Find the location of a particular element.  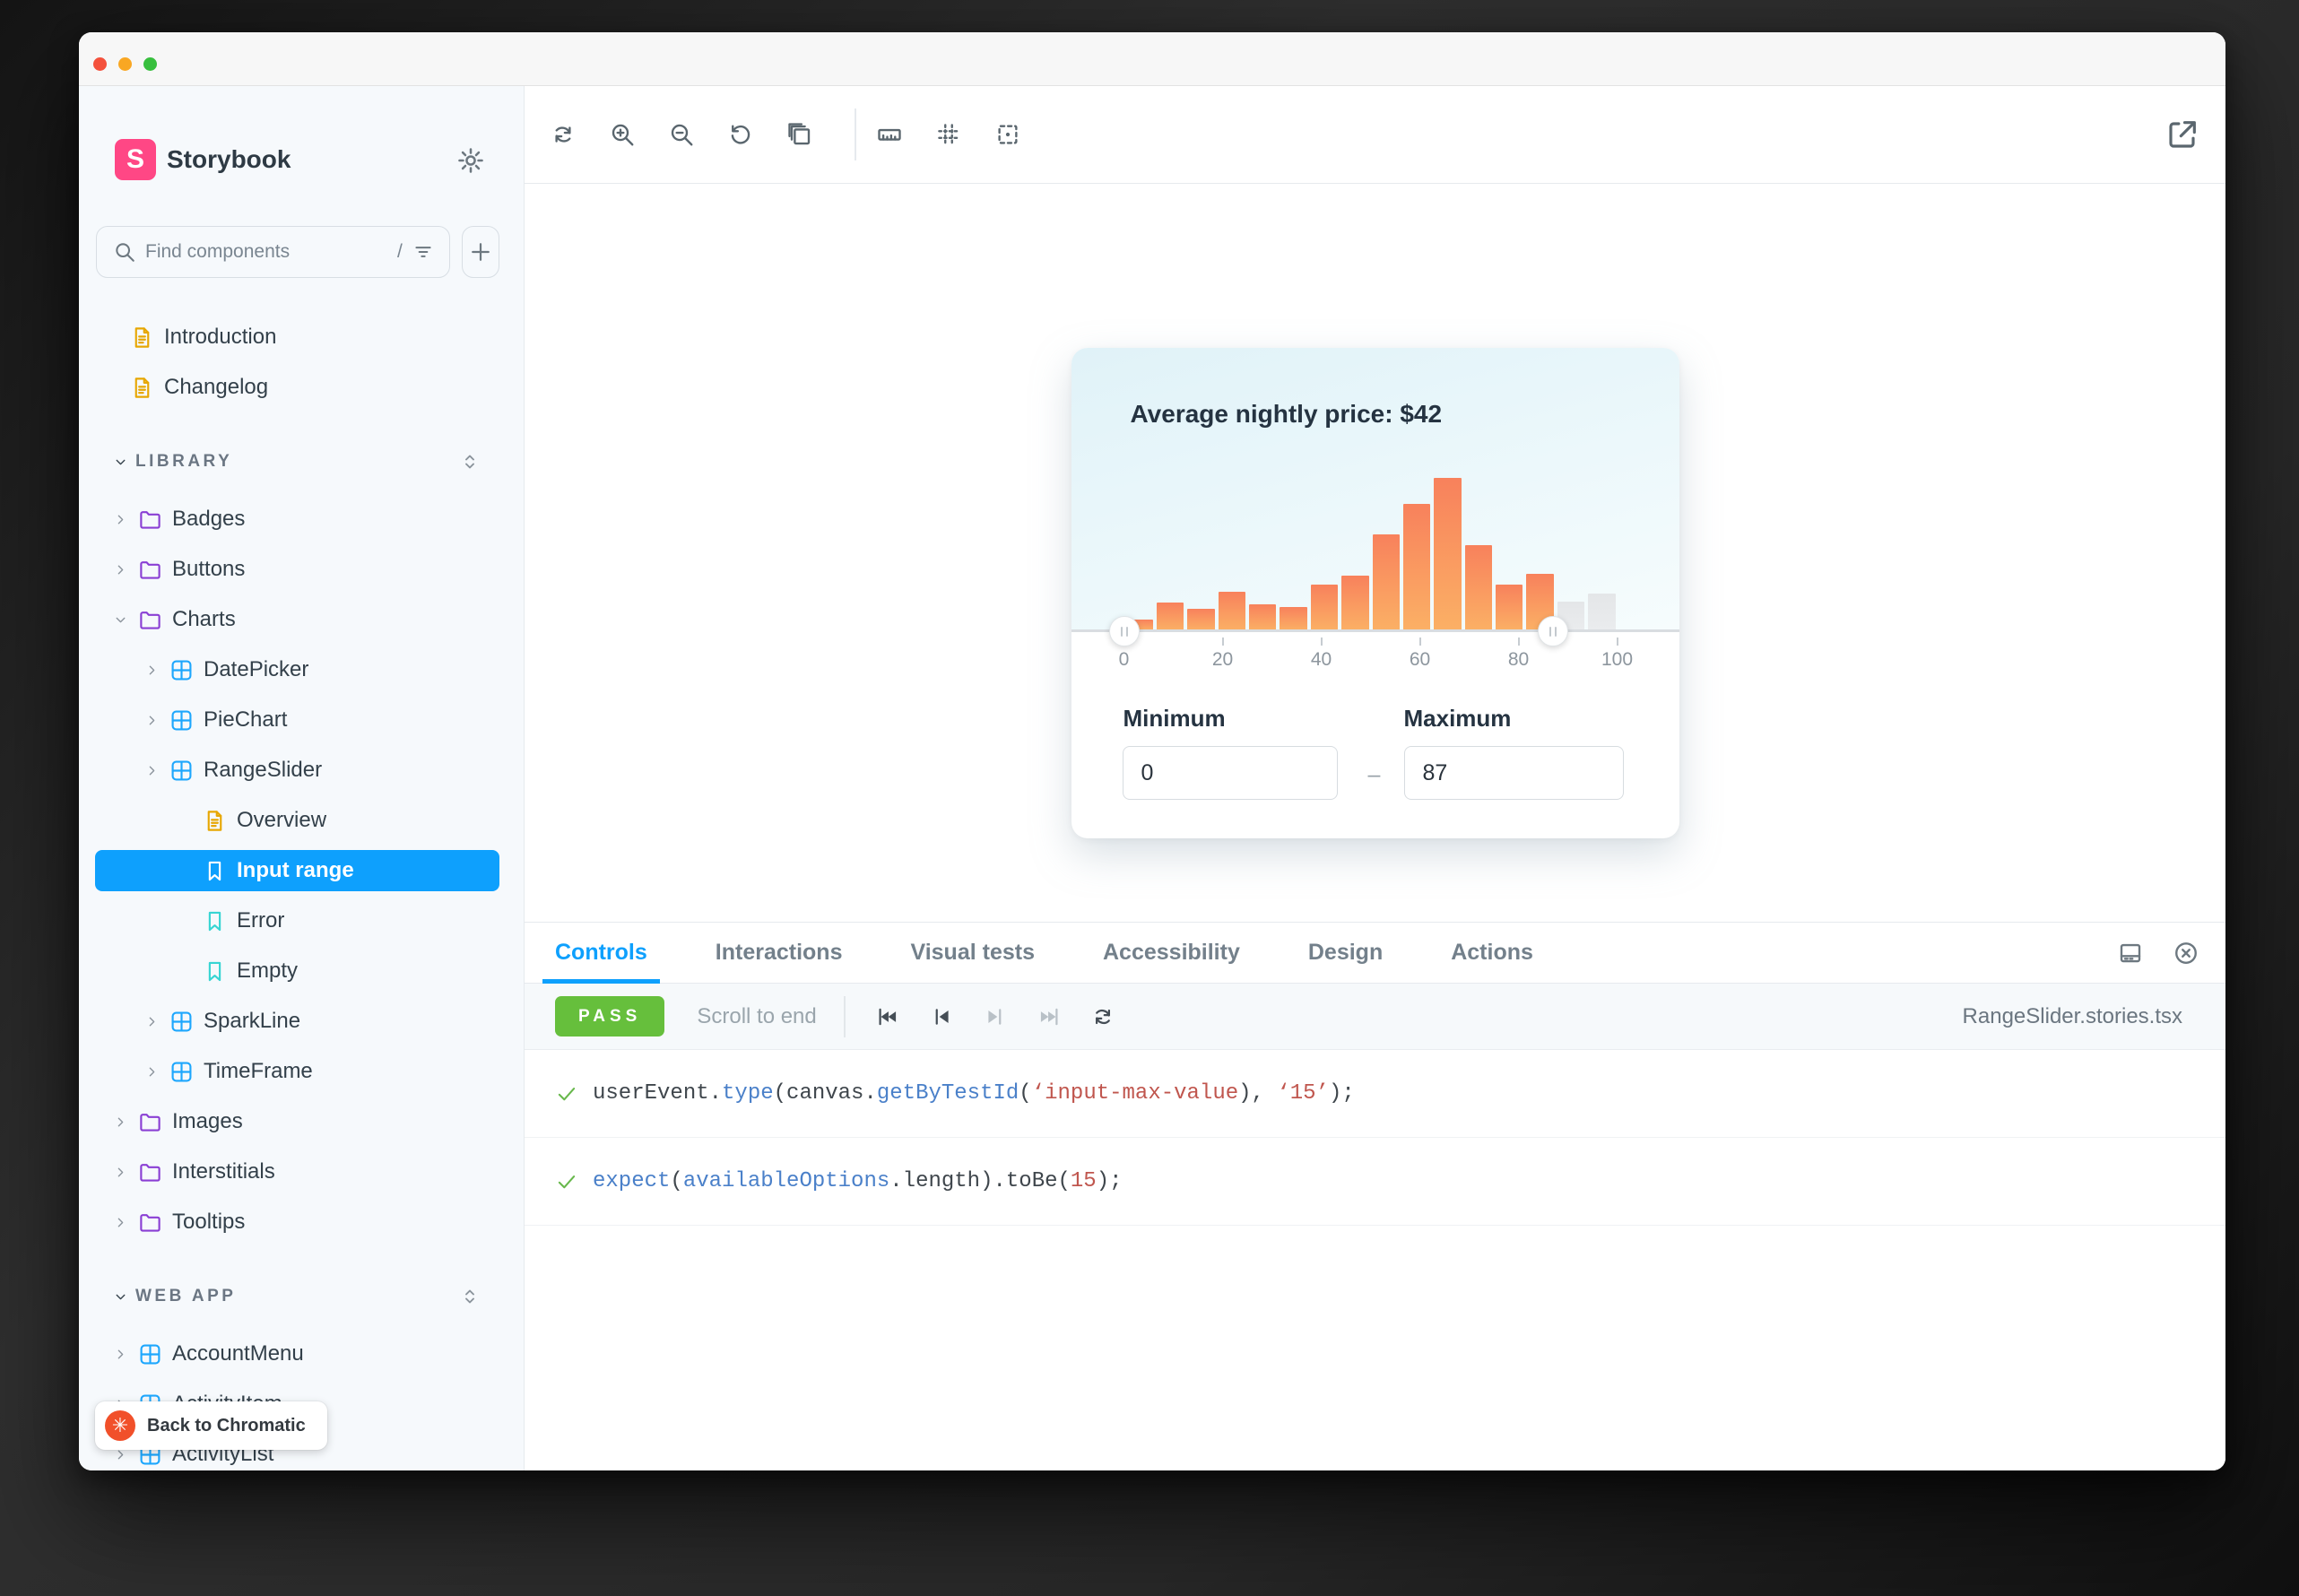

panel-bottom-icon is located at coordinates (2130, 953).